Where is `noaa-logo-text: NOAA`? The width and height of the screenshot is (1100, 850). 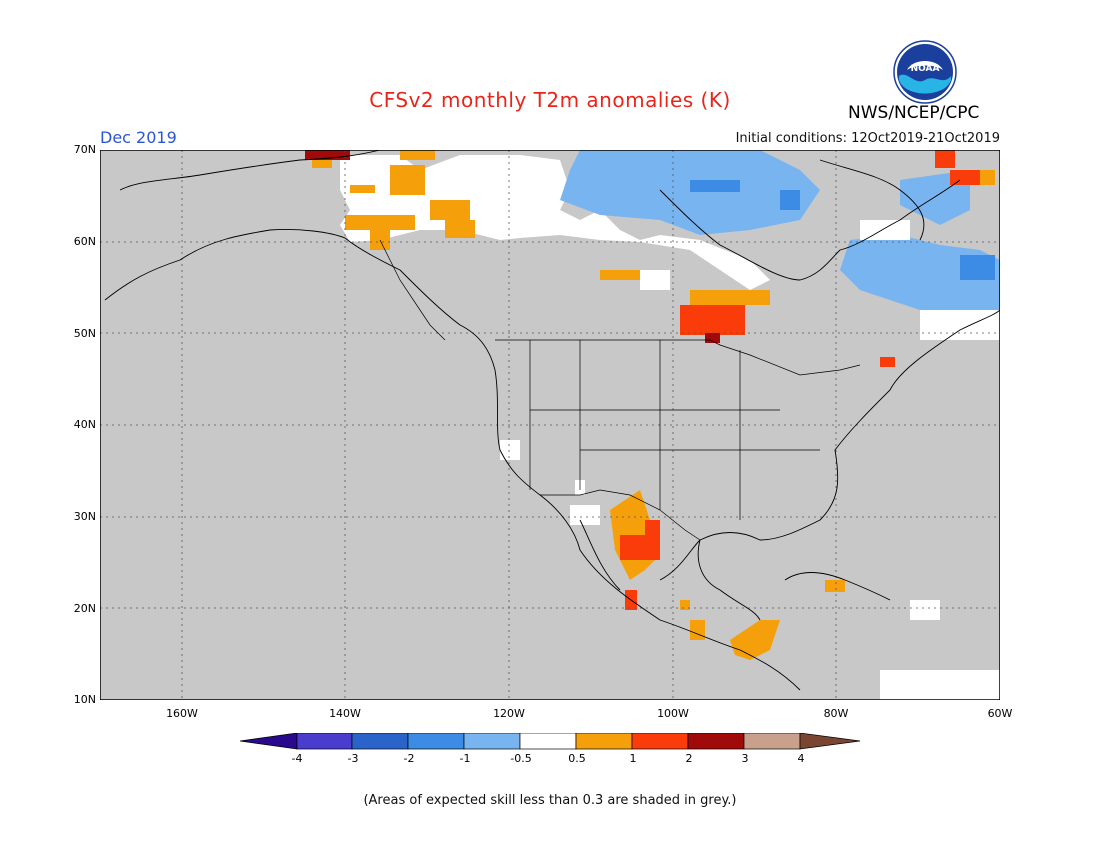
noaa-logo-text: NOAA is located at coordinates (925, 69).